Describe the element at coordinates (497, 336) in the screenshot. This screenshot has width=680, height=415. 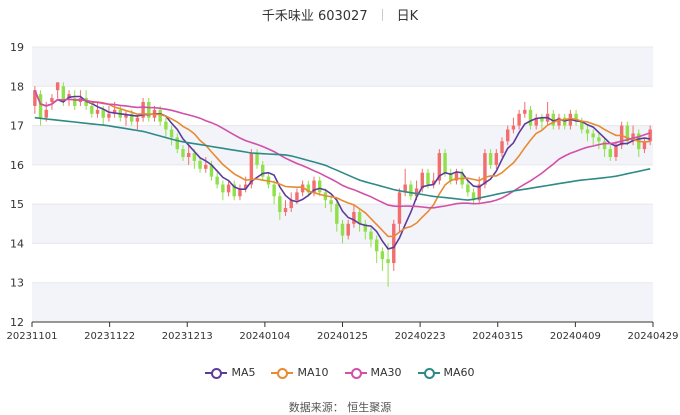
I see `x-tick-label: 20240315` at that location.